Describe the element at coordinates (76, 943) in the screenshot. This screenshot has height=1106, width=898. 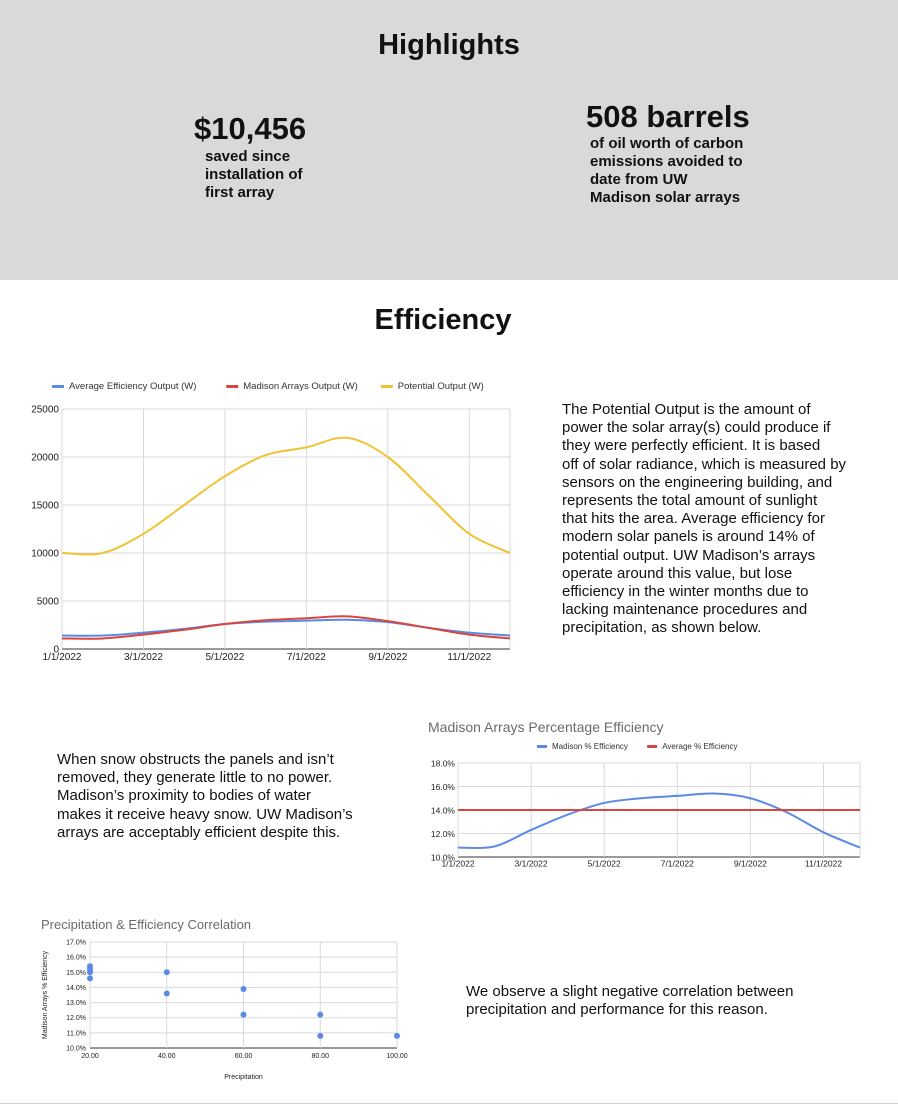
I see `y-tick-label: 17.0%` at that location.